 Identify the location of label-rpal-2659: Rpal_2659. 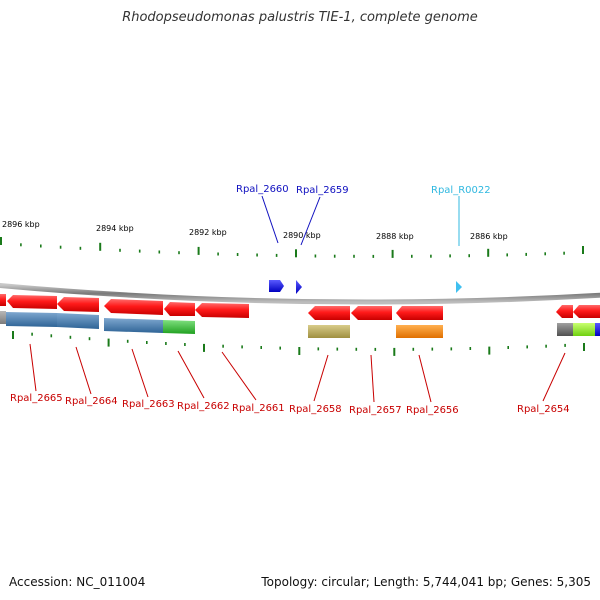
(322, 190).